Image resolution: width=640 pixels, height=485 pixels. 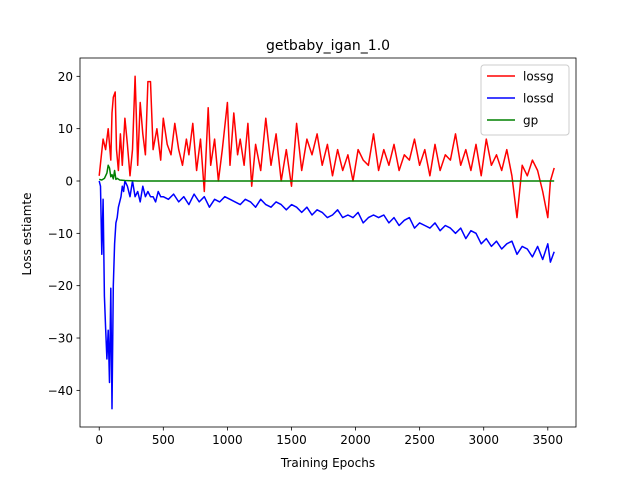 I want to click on y-tick-label: −30, so click(x=60, y=339).